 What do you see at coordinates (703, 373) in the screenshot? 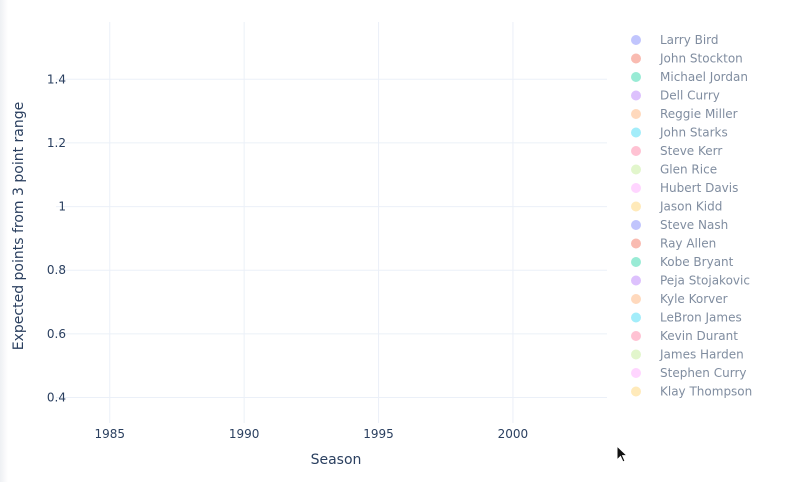
I see `legend-label: Stephen Curry` at bounding box center [703, 373].